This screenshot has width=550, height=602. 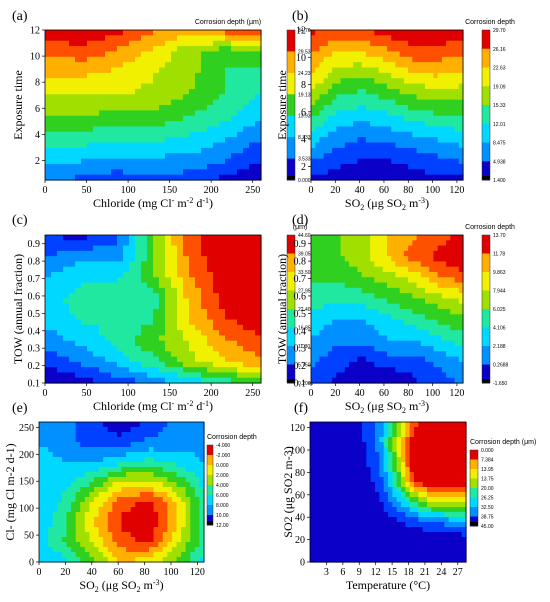 I want to click on panel-label: (b), so click(x=300, y=16).